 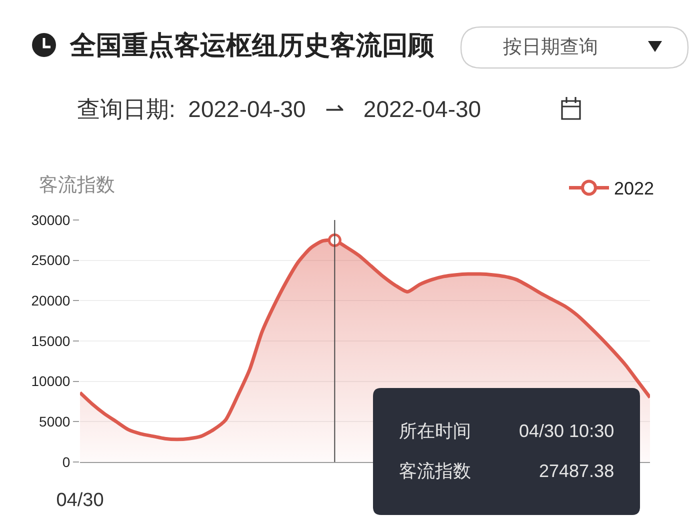 I want to click on legend-label: 2022, so click(x=634, y=188).